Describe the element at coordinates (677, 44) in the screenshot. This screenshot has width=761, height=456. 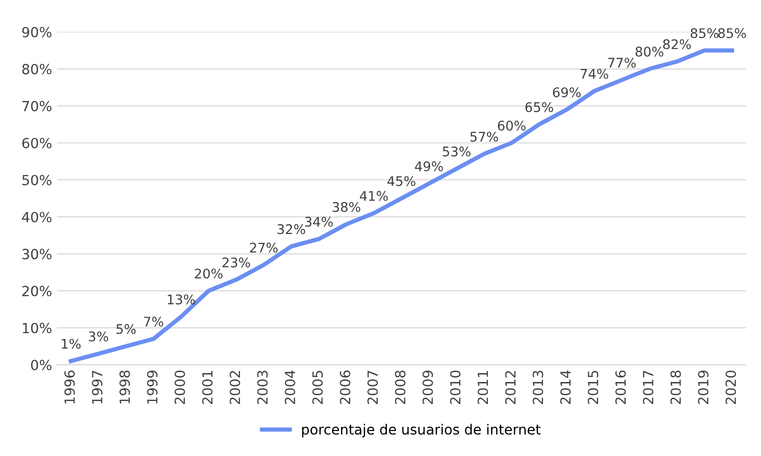
I see `data-label: 82%` at that location.